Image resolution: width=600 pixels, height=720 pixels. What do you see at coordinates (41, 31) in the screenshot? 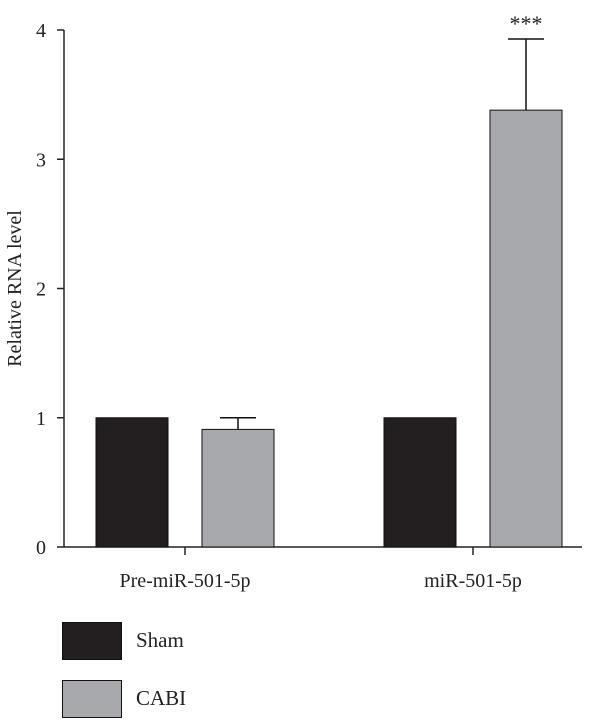
I see `y-tick-label: 4` at bounding box center [41, 31].